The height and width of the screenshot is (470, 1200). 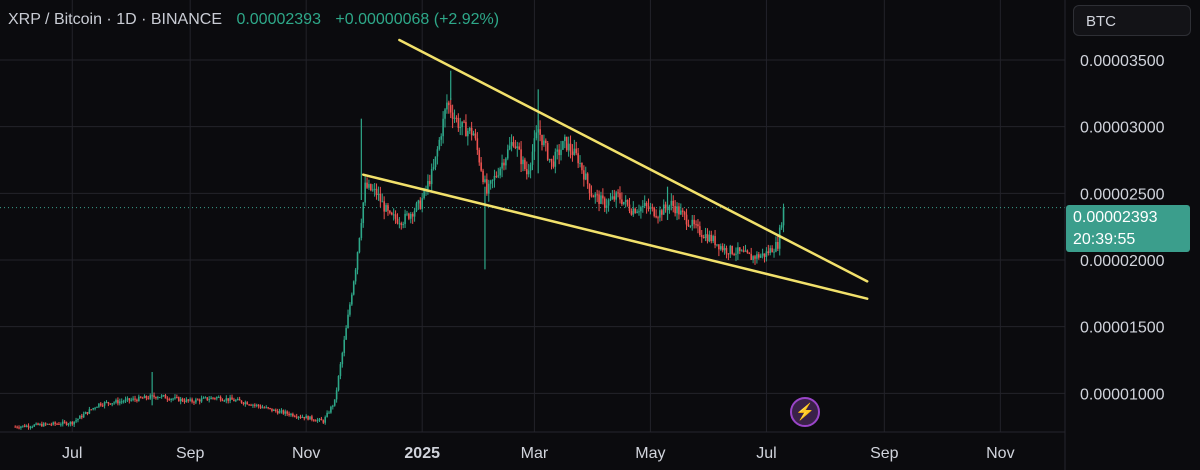 I want to click on x-tick-label: Mar, so click(x=535, y=453).